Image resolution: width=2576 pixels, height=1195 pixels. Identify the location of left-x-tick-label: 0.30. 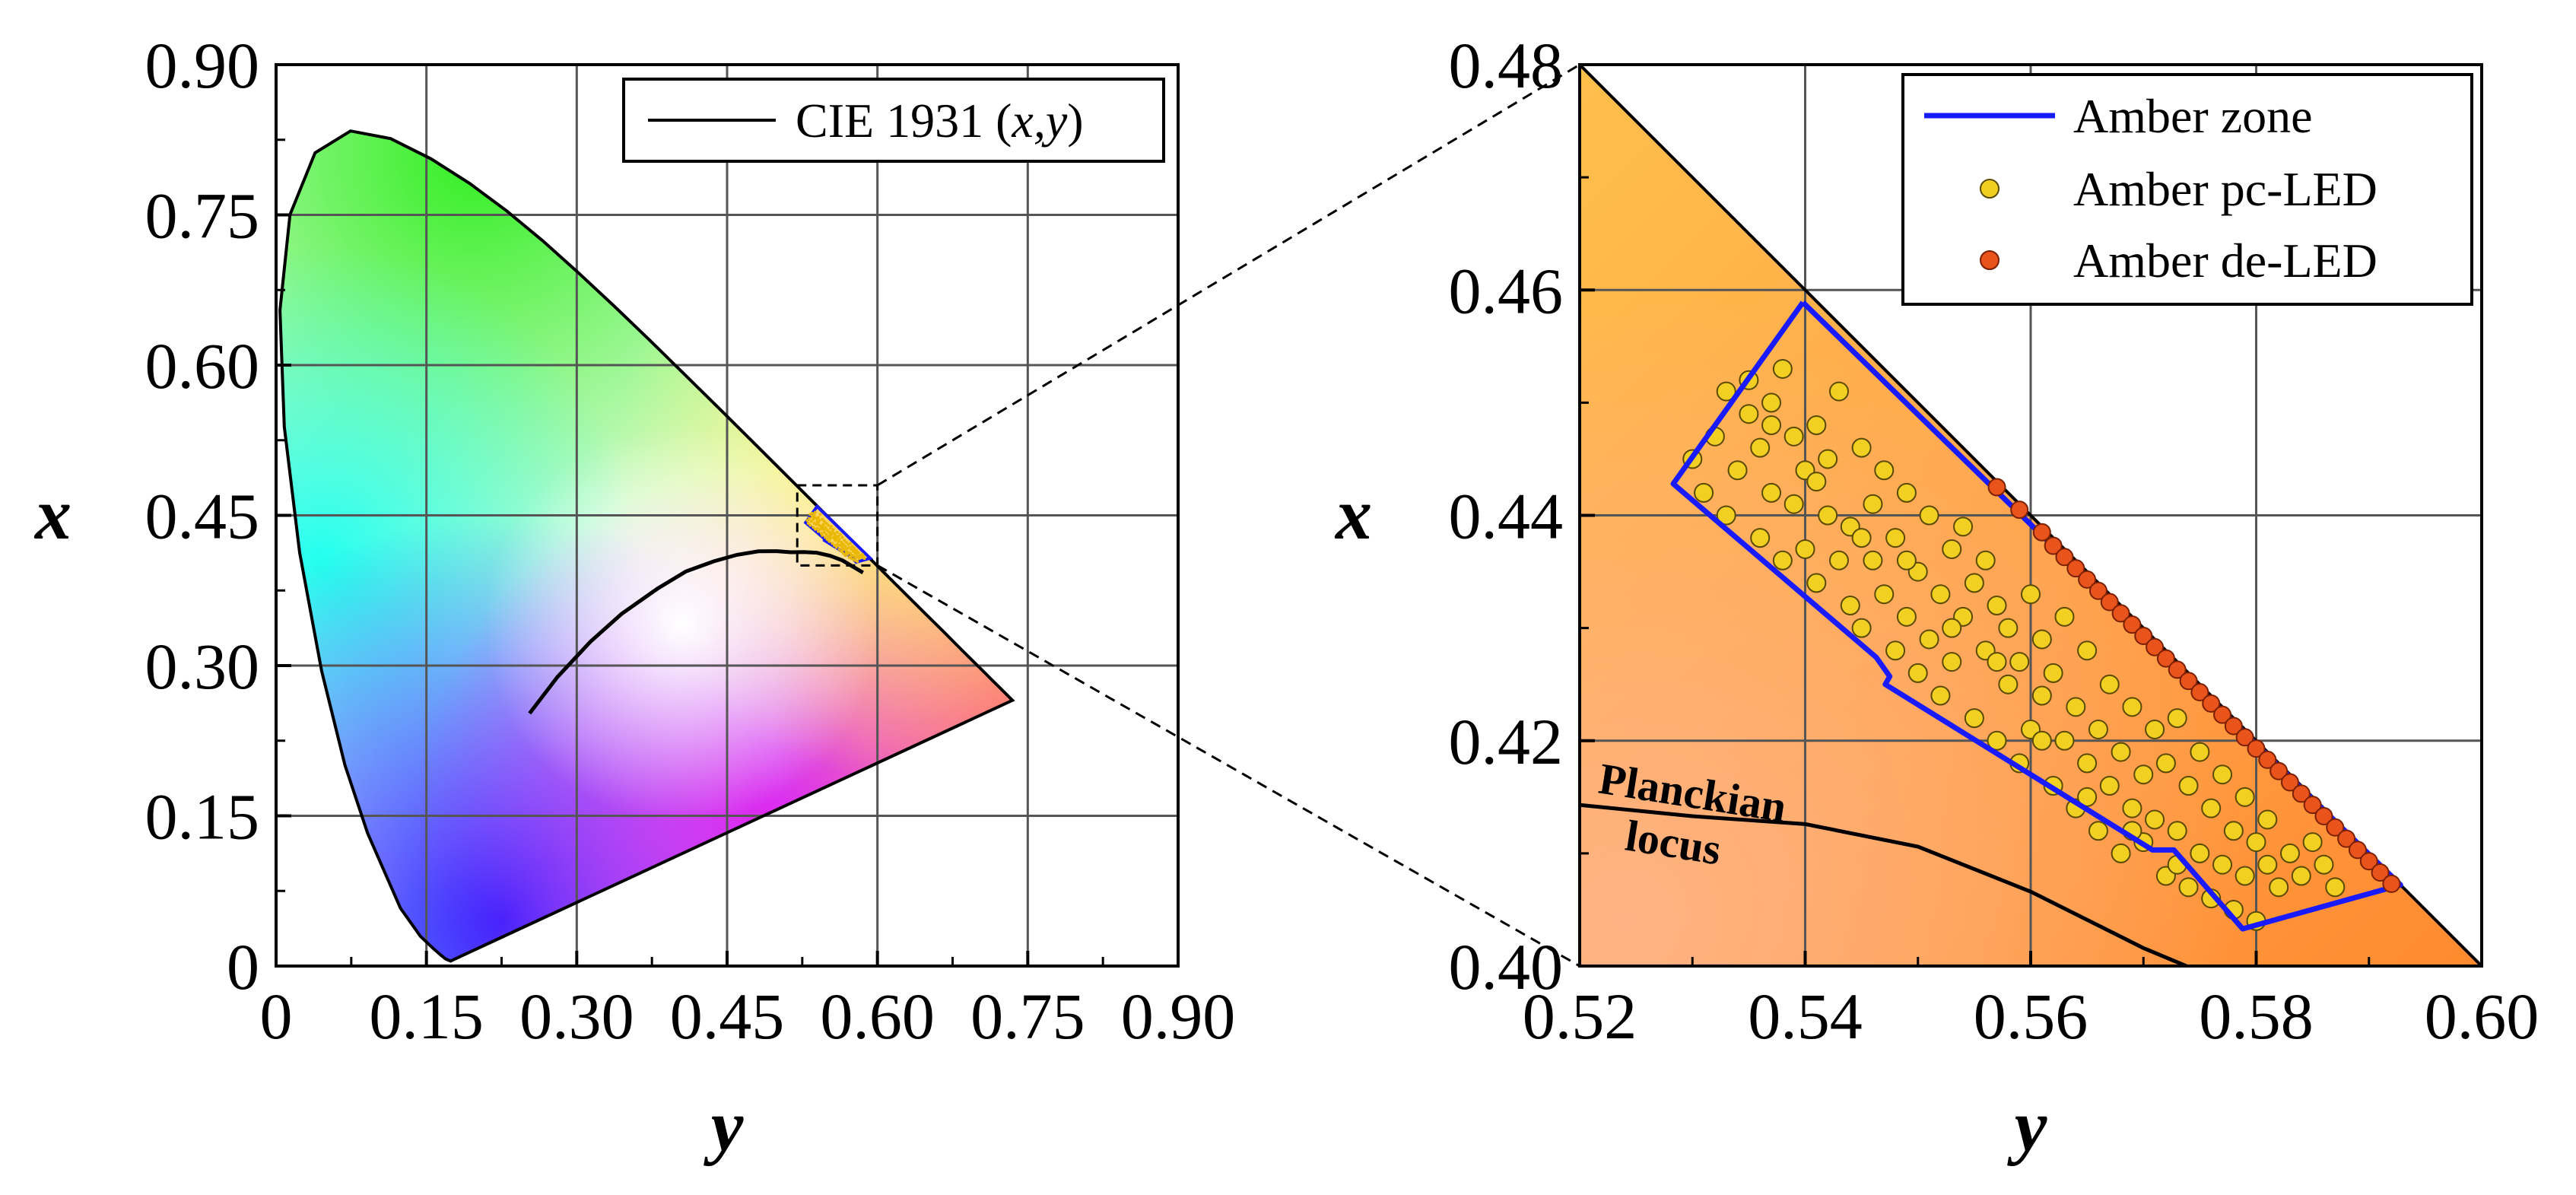
(576, 1016).